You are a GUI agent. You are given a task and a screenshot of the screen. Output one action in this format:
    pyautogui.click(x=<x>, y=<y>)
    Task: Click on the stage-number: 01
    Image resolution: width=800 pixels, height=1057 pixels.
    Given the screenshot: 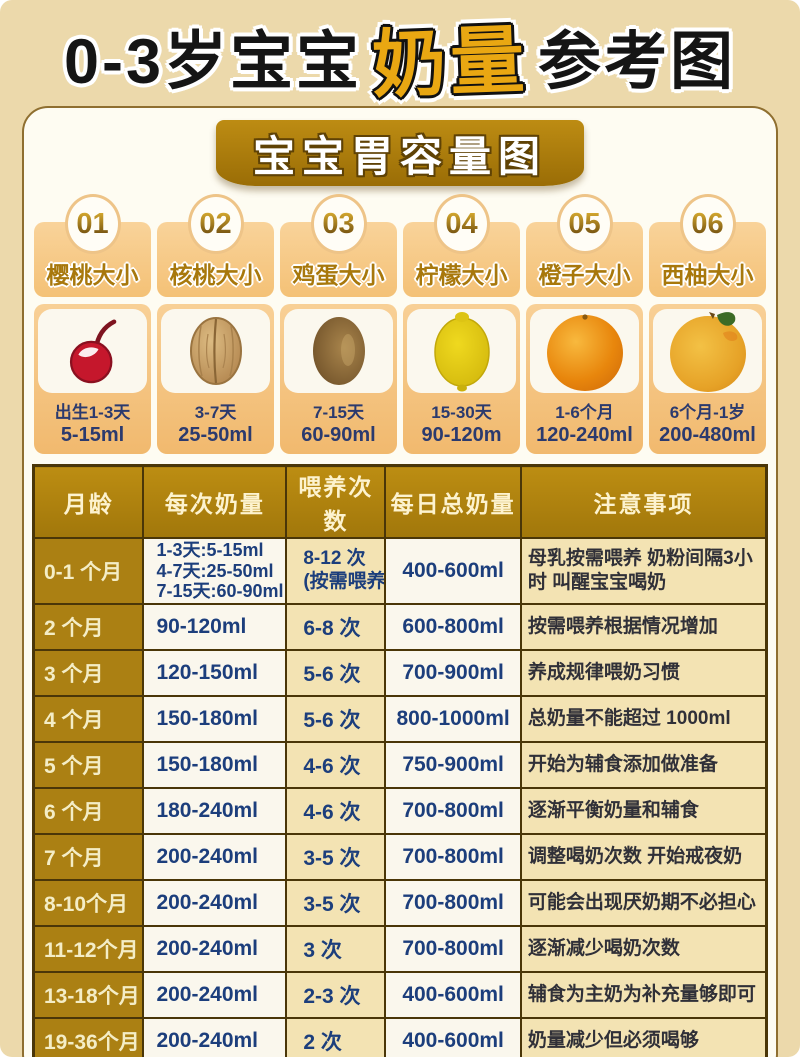 What is the action you would take?
    pyautogui.click(x=92, y=223)
    